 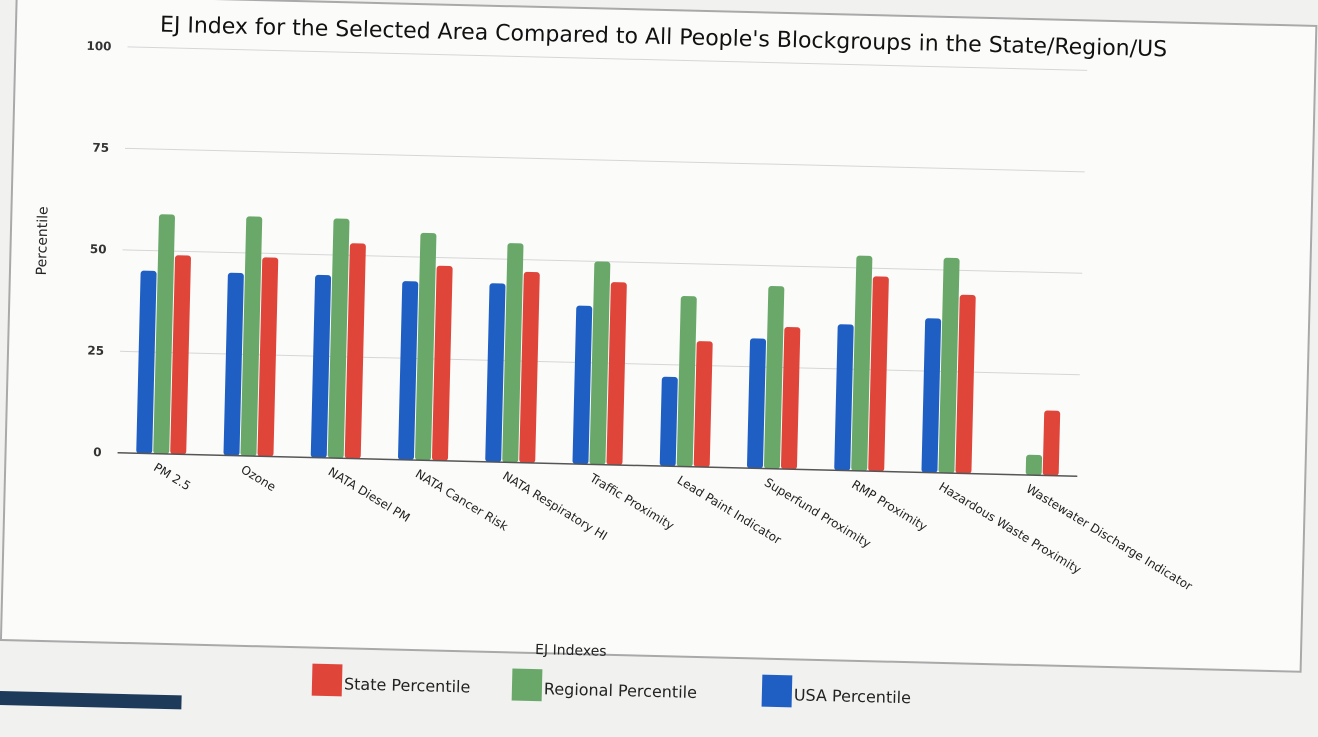 What do you see at coordinates (43, 240) in the screenshot?
I see `y-axis-label: Percentile` at bounding box center [43, 240].